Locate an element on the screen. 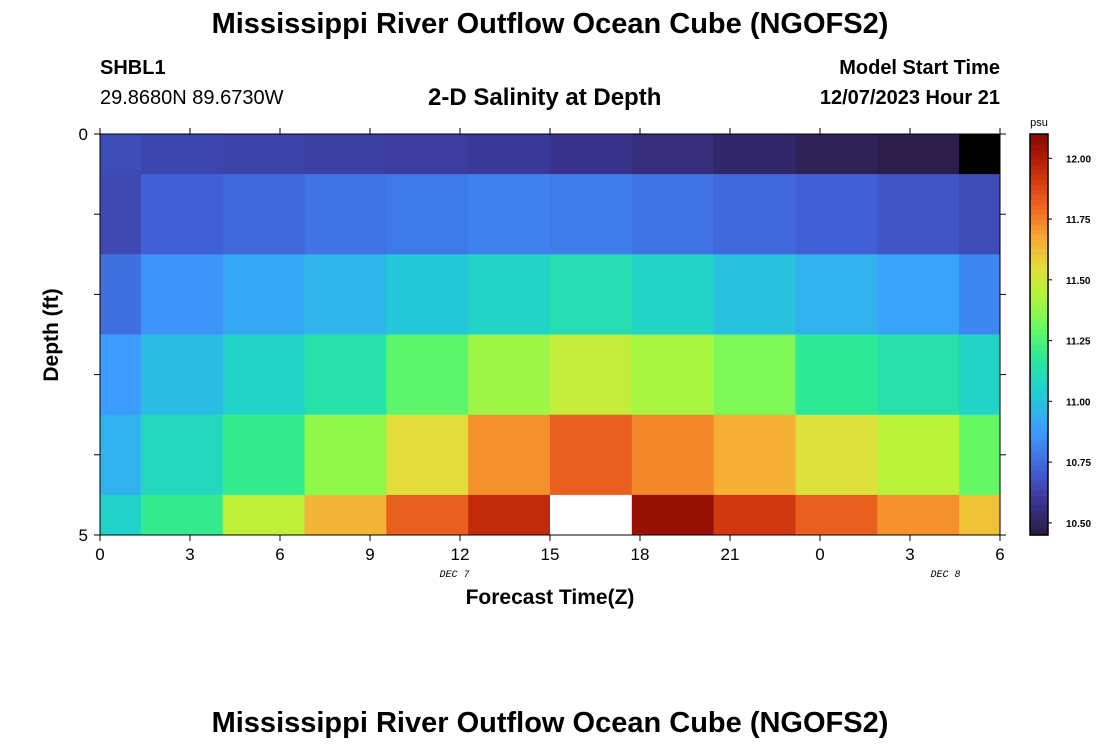 The image size is (1100, 750). plot-subtitle: 2-D Salinity at Depth is located at coordinates (545, 97).